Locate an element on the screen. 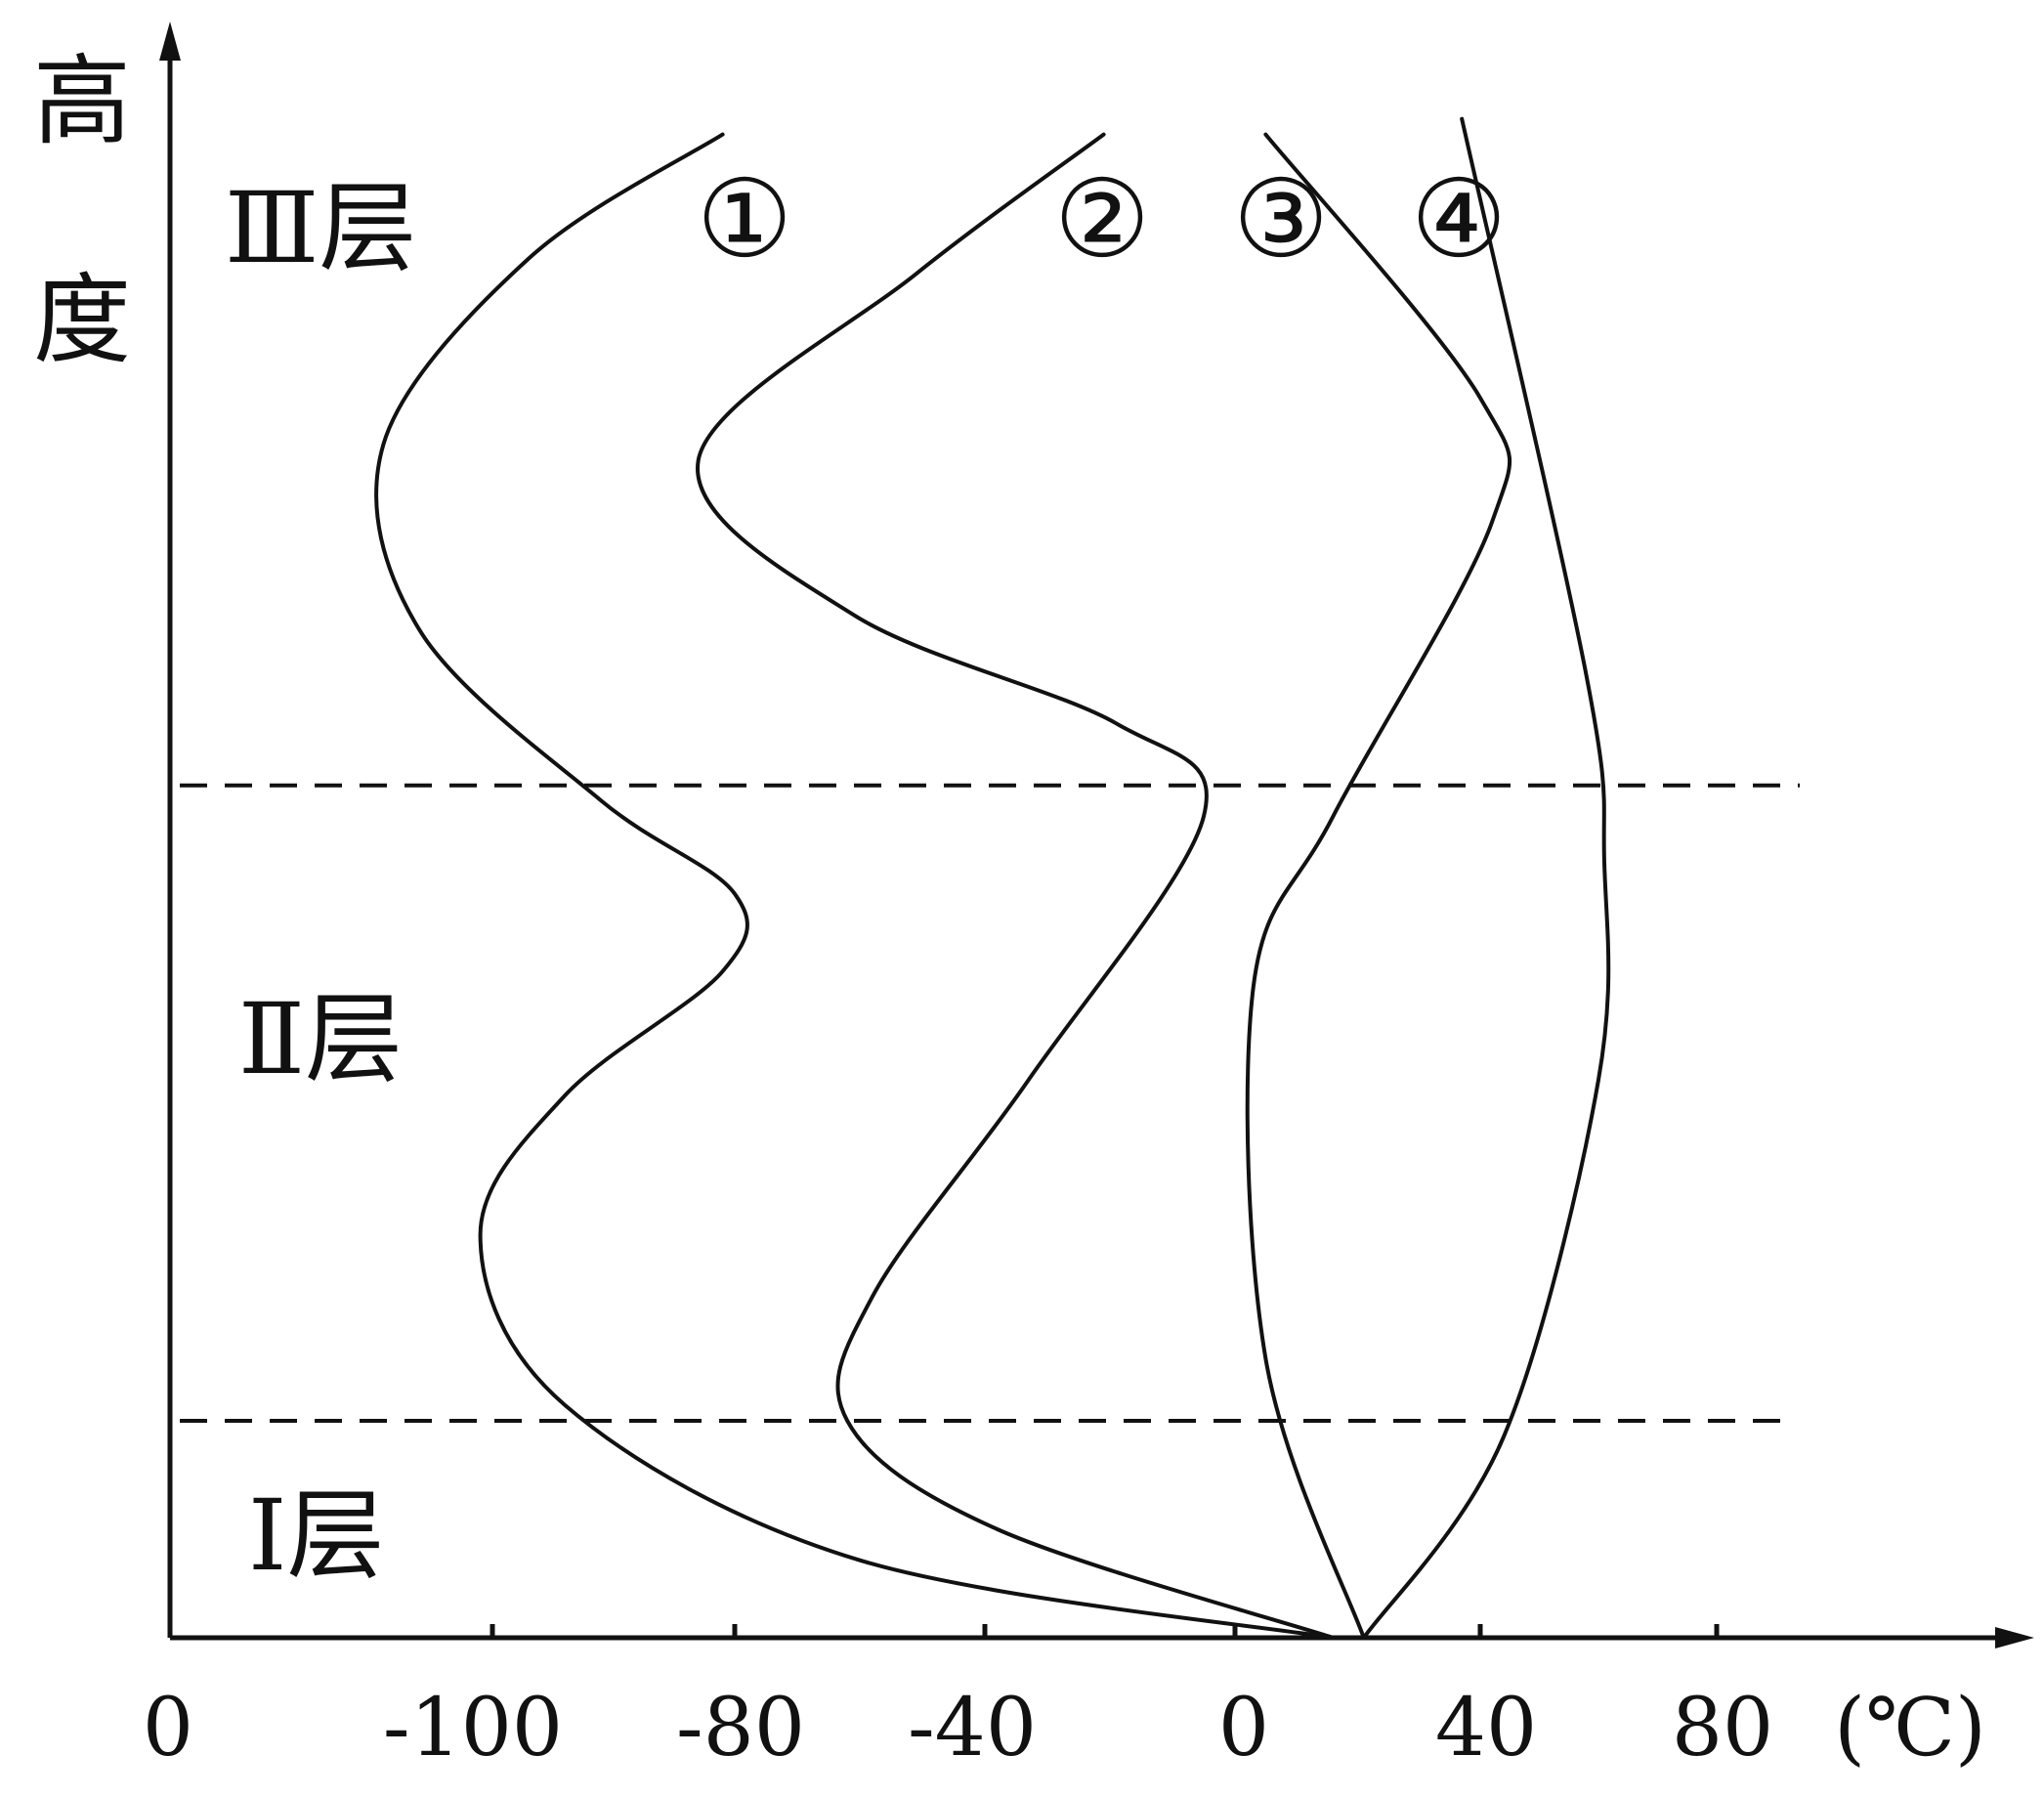 The image size is (2044, 1798). x-tick-labels: 0 -100 -80 -40 0 40 80 (℃) is located at coordinates (1064, 1728).